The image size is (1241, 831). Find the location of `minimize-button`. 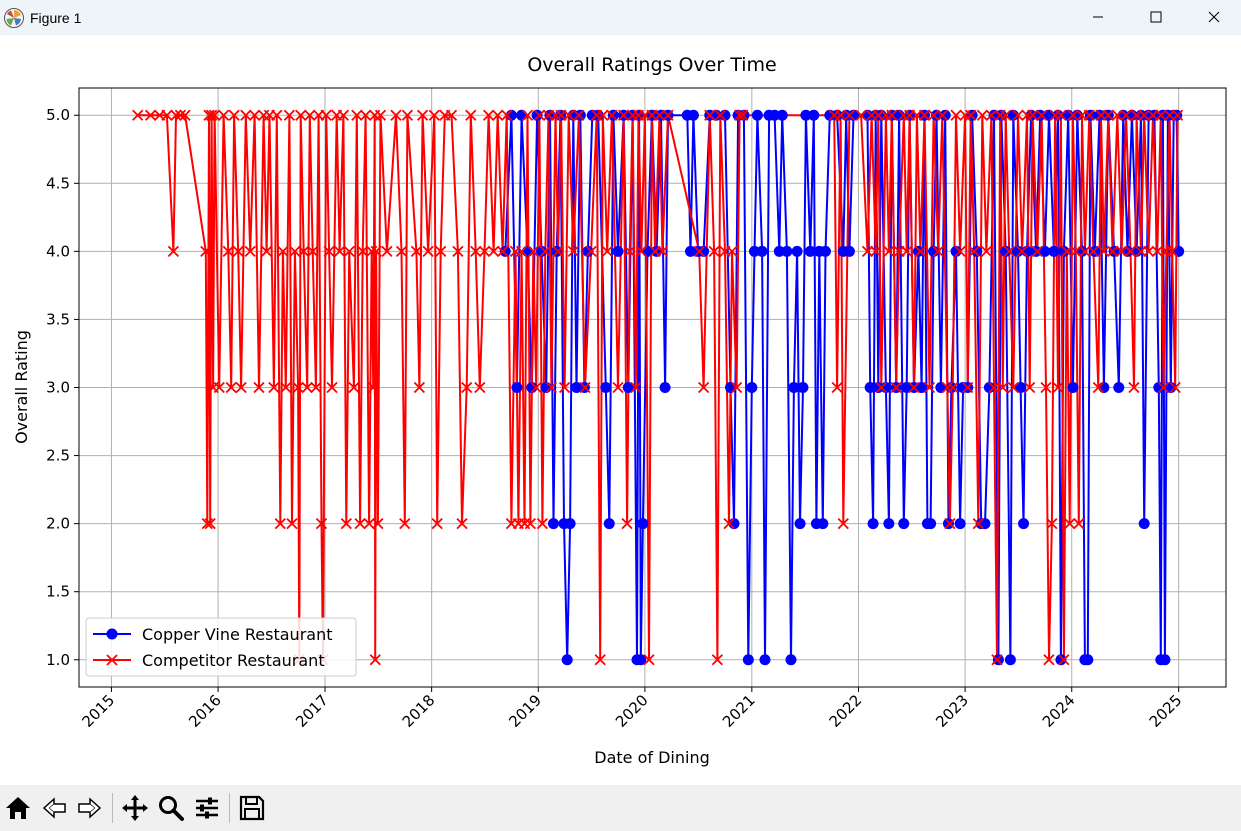

minimize-button is located at coordinates (1098, 16).